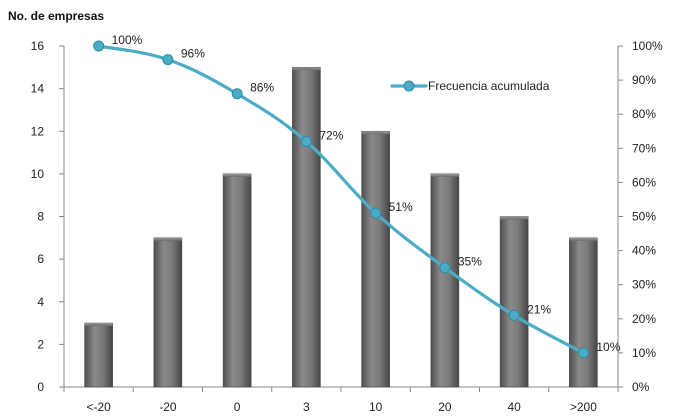 This screenshot has height=416, width=673. Describe the element at coordinates (38, 131) in the screenshot. I see `y-tick-label-12: 12` at that location.